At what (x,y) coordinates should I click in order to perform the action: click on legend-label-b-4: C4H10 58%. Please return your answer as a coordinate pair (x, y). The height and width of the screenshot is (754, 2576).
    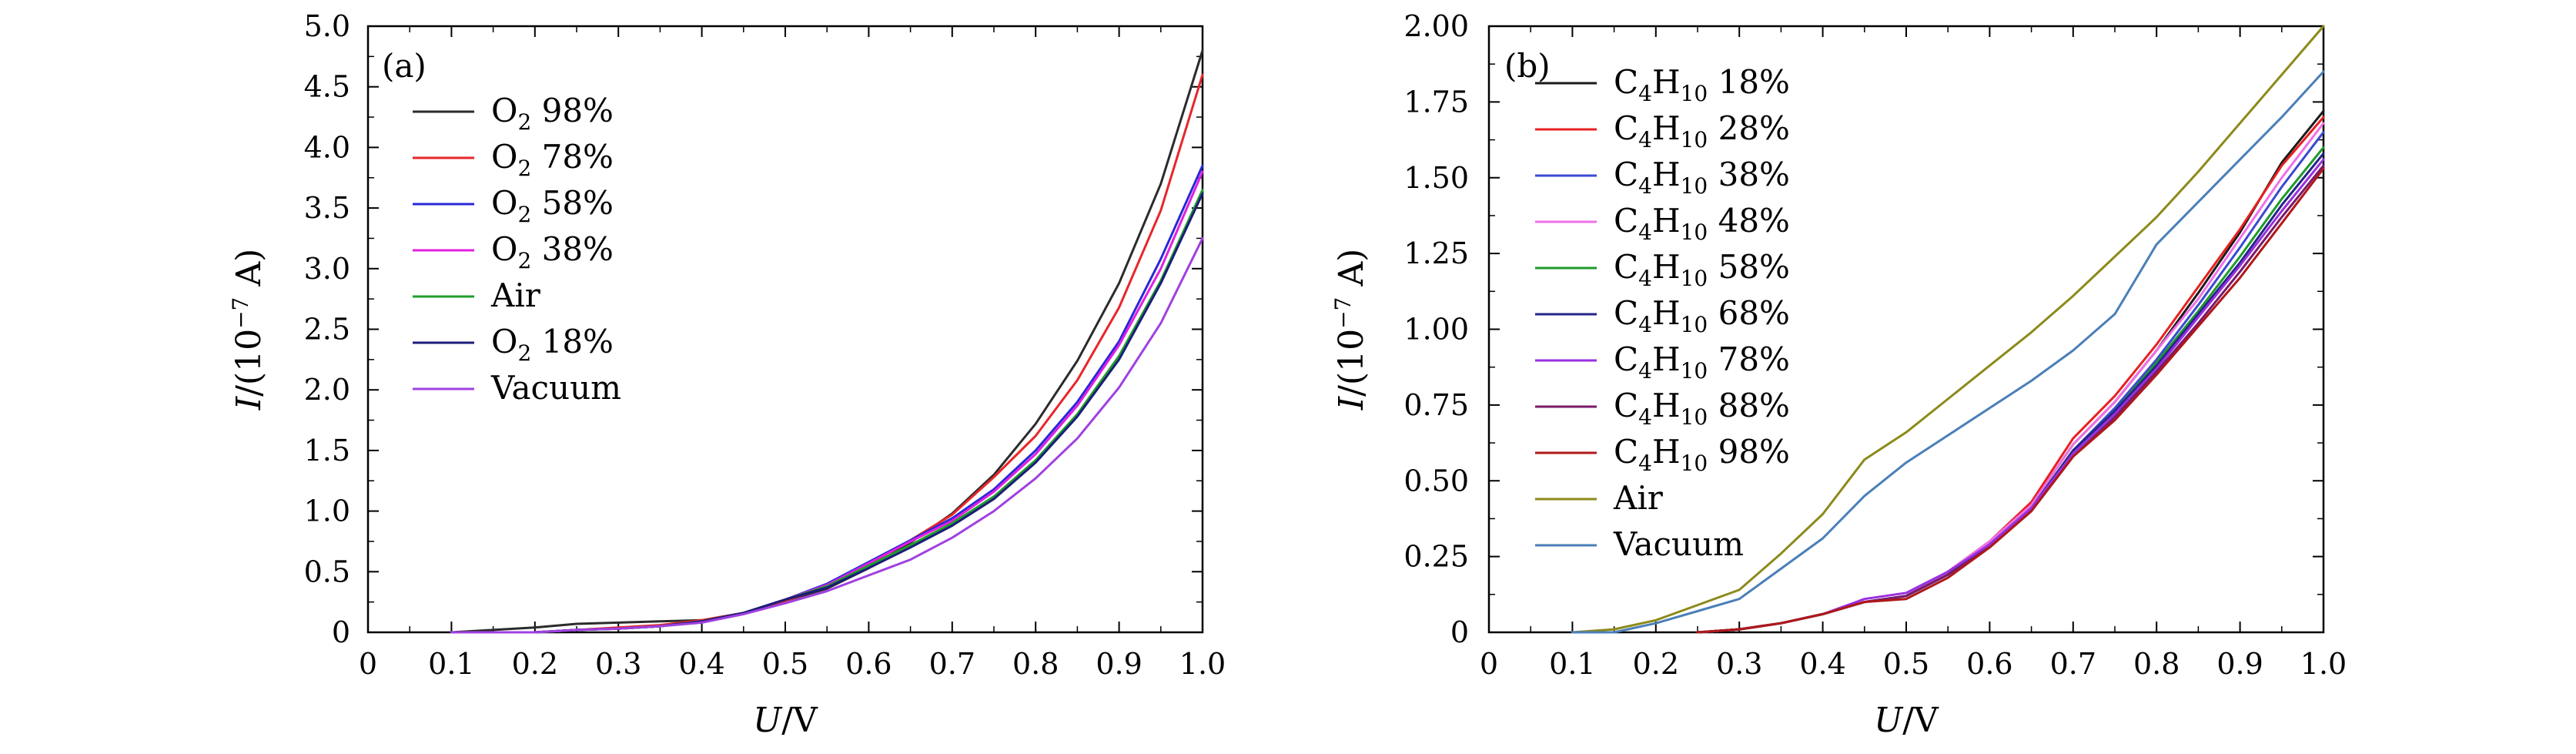
    Looking at the image, I should click on (1702, 269).